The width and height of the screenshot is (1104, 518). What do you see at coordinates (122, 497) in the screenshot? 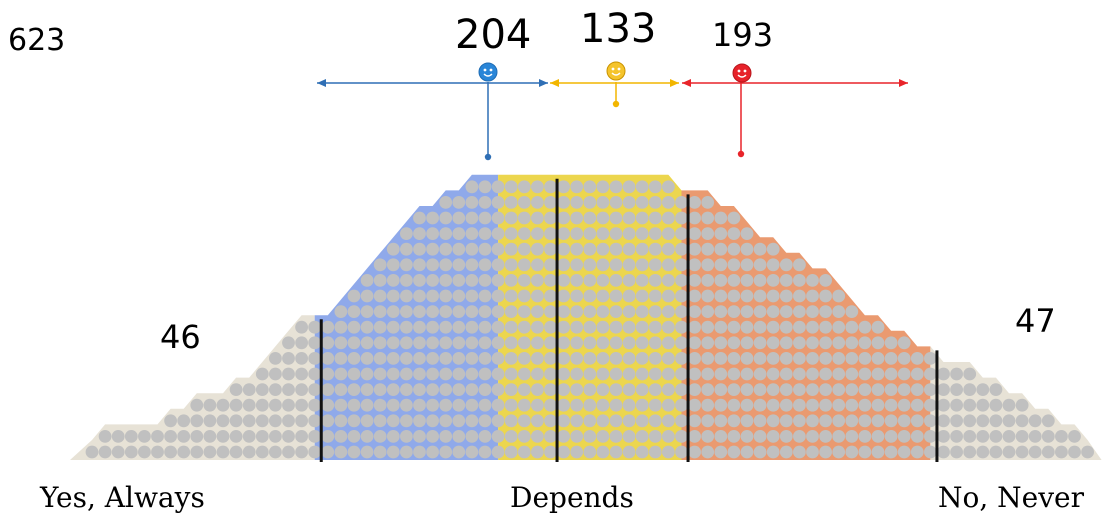
I see `x-label-yes-always: Yes, Always` at bounding box center [122, 497].